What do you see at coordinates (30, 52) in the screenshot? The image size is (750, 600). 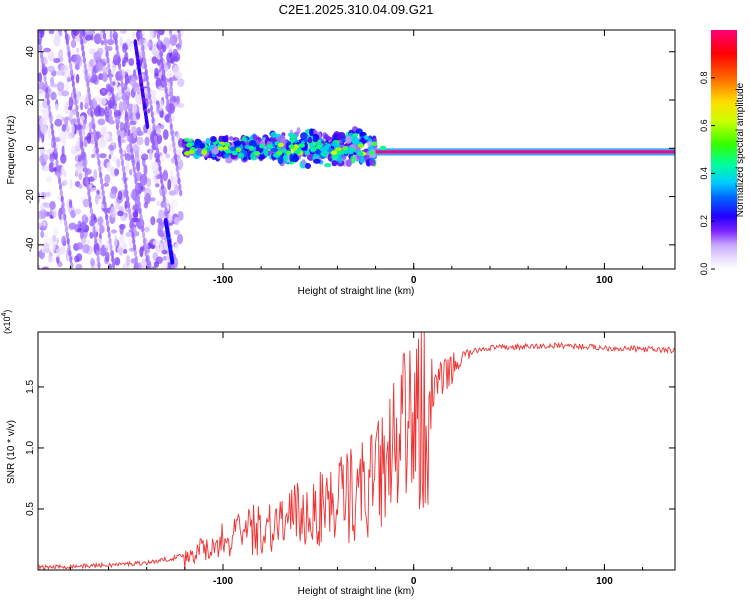 I see `spectrogram-y-tick-label: 40` at bounding box center [30, 52].